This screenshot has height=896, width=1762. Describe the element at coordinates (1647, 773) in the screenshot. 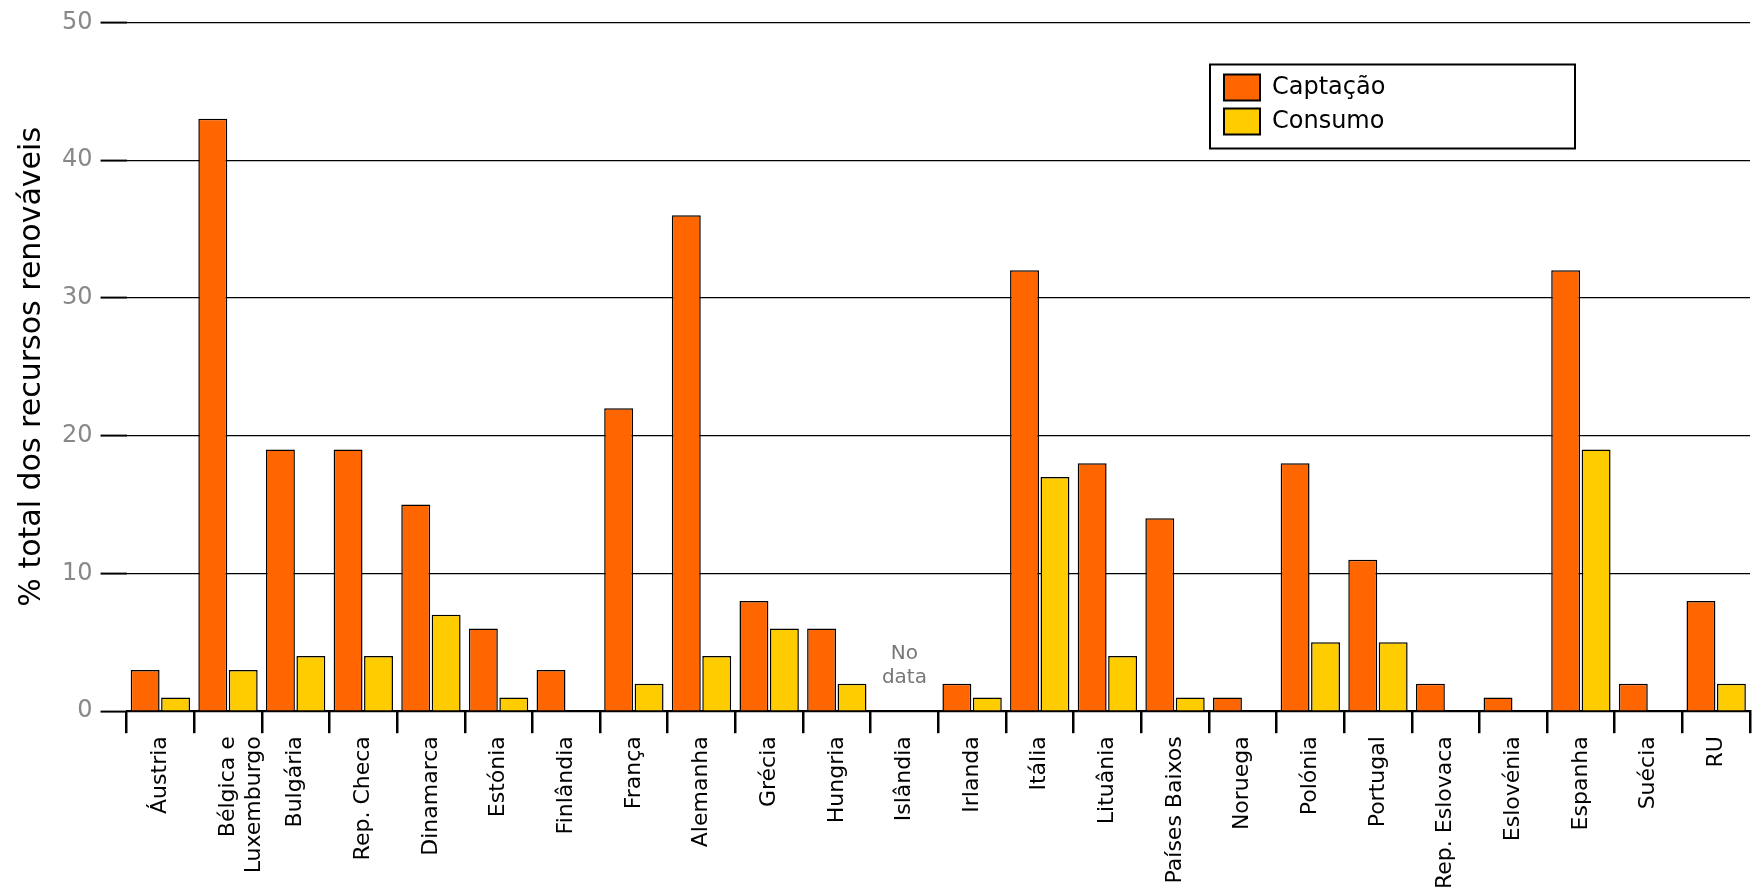

I see `x-tick-label: Suécia` at that location.